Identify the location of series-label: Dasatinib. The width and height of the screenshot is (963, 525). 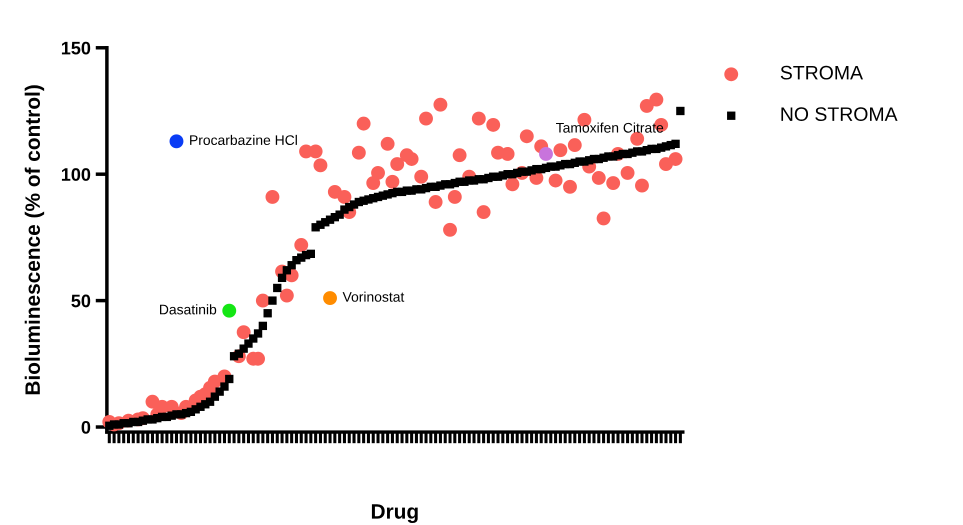
(188, 309).